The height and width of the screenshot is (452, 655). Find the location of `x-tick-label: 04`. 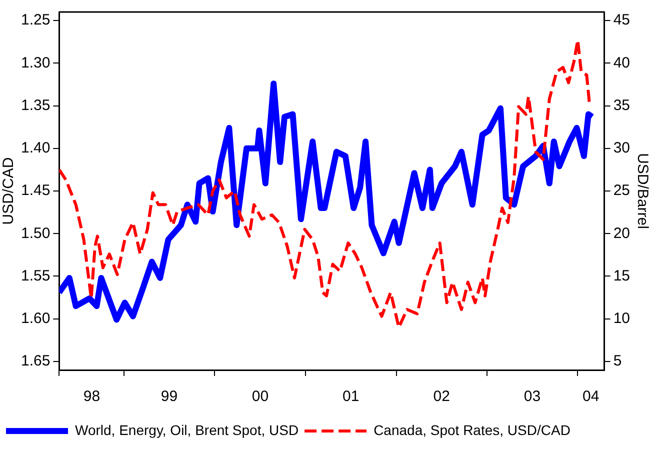

x-tick-label: 04 is located at coordinates (591, 397).